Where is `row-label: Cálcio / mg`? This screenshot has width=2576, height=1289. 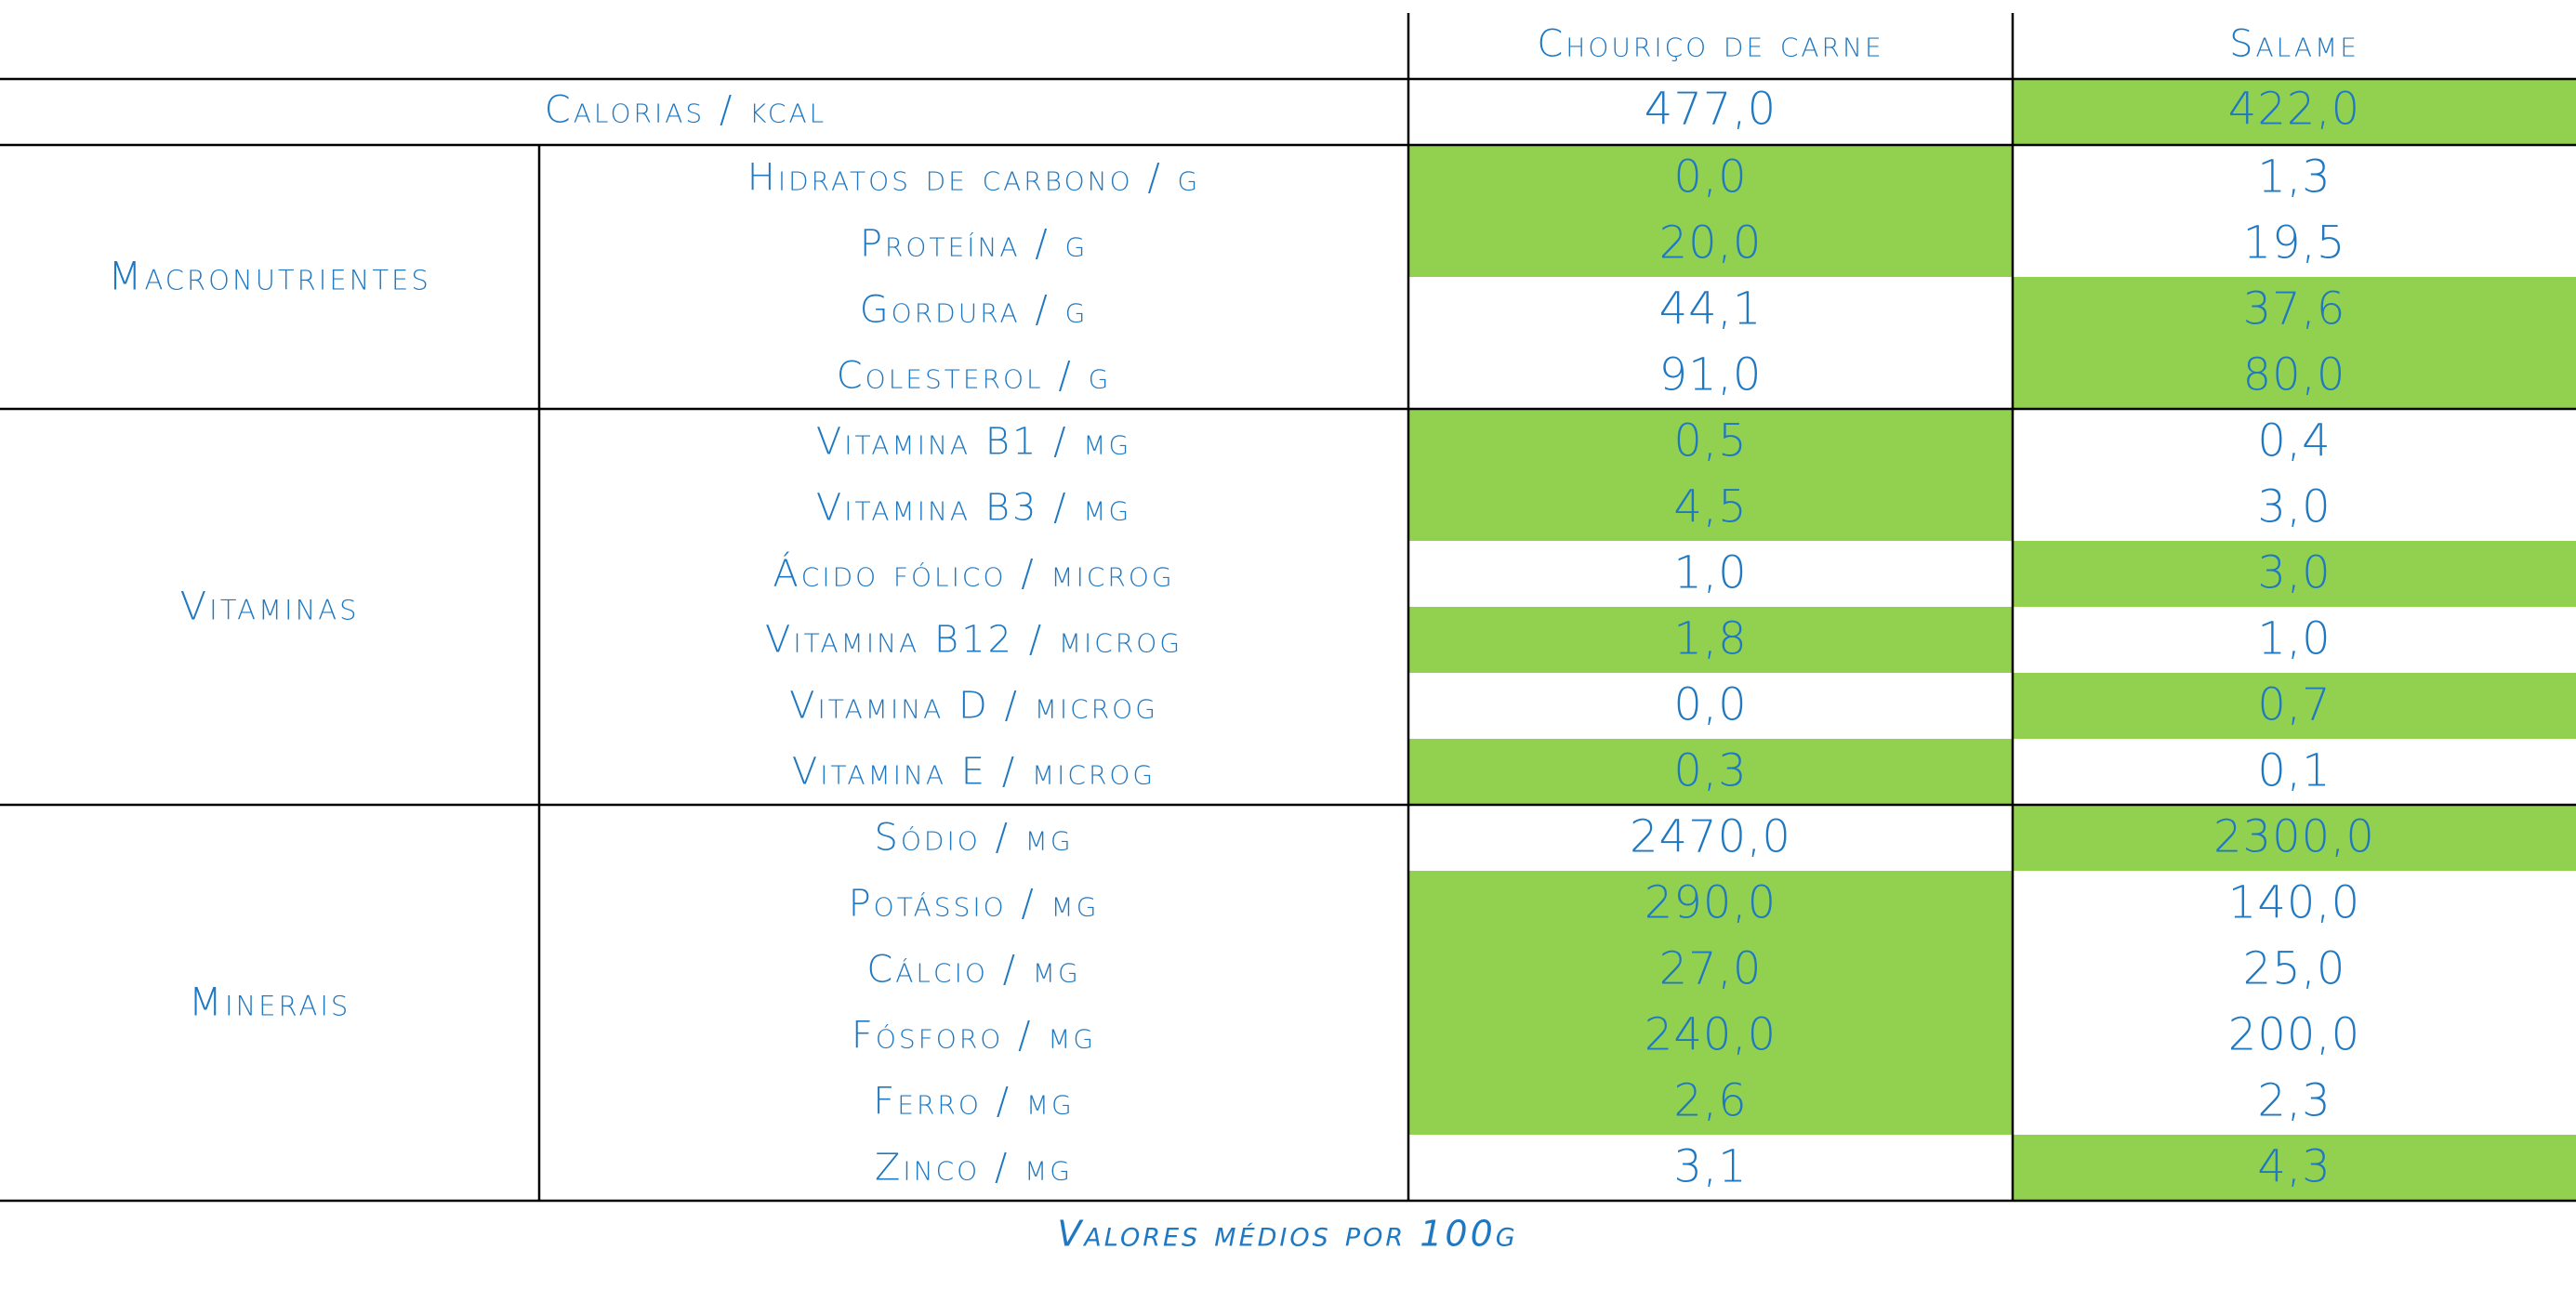 row-label: Cálcio / mg is located at coordinates (973, 970).